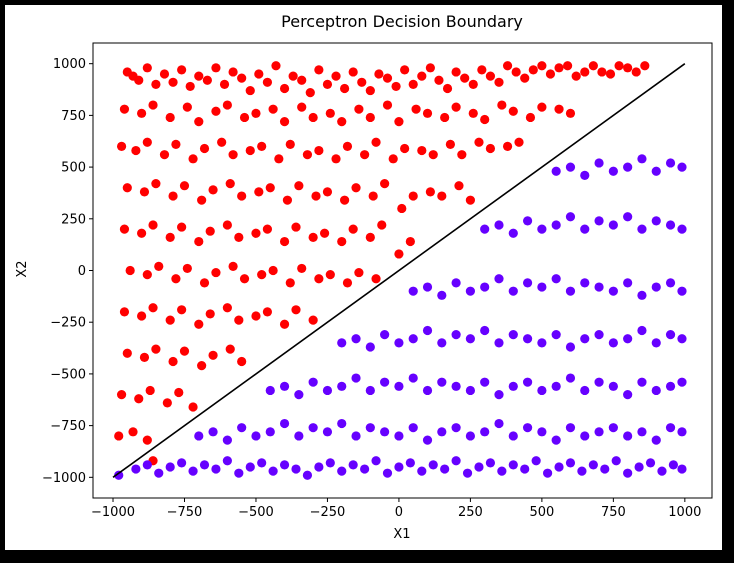 Image resolution: width=734 pixels, height=563 pixels. What do you see at coordinates (113, 512) in the screenshot?
I see `x-tick-label: −1000` at bounding box center [113, 512].